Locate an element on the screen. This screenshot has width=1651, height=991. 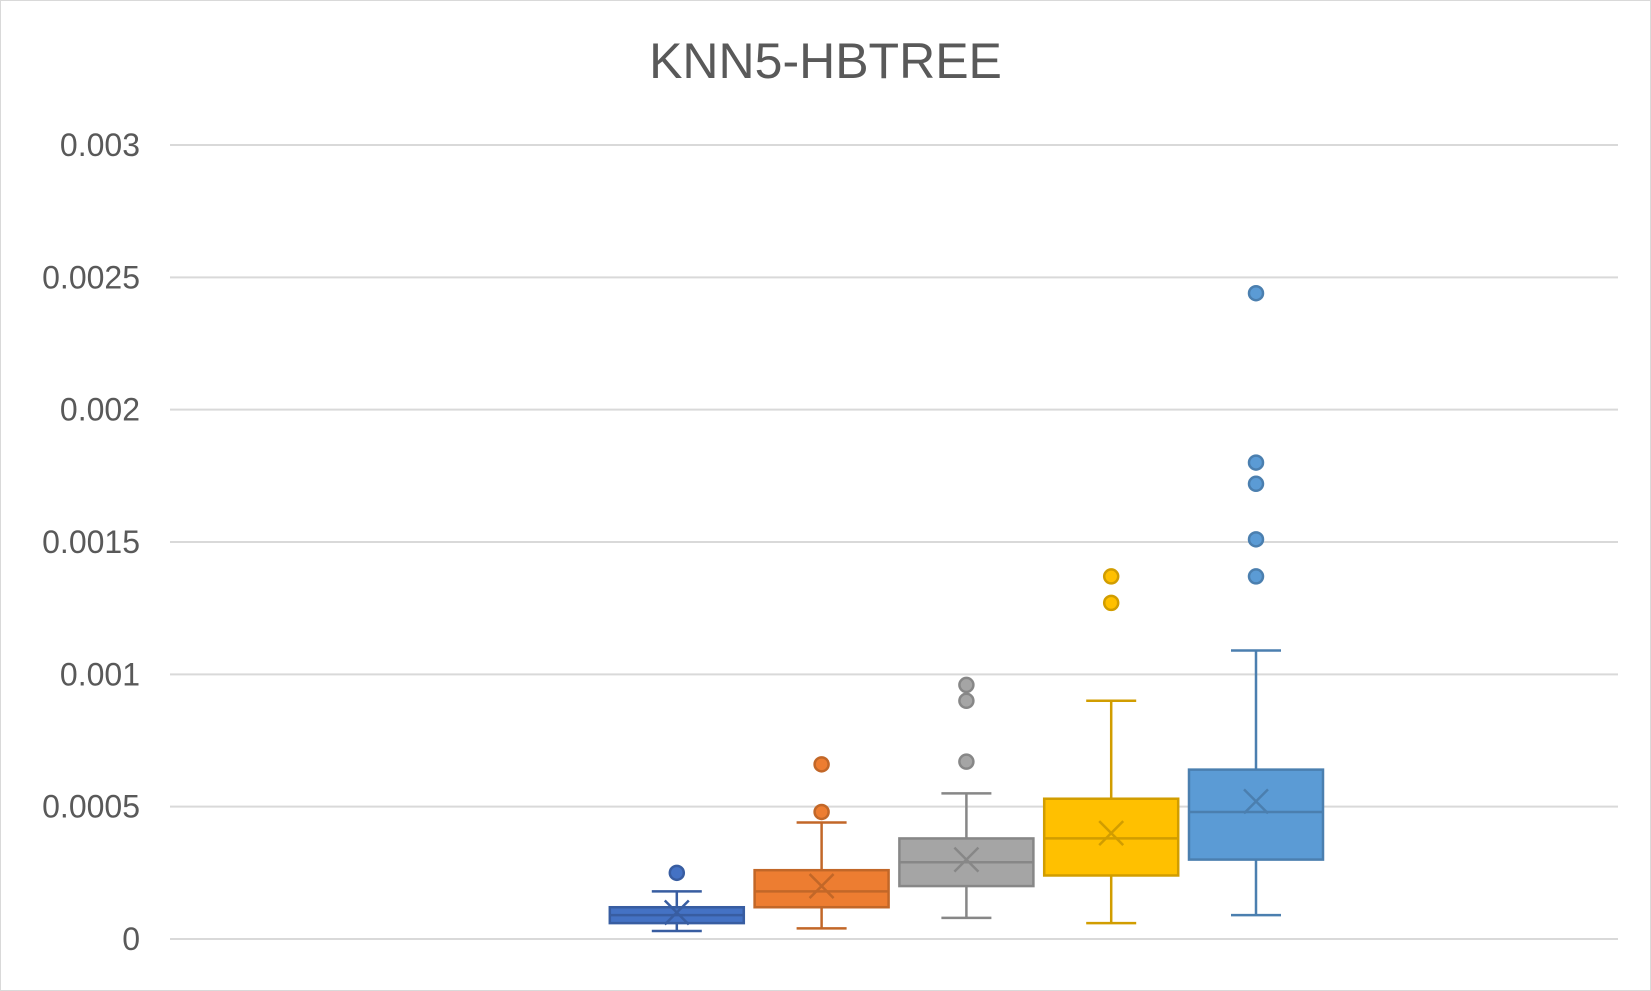
y-tick-label: 0 is located at coordinates (131, 939).